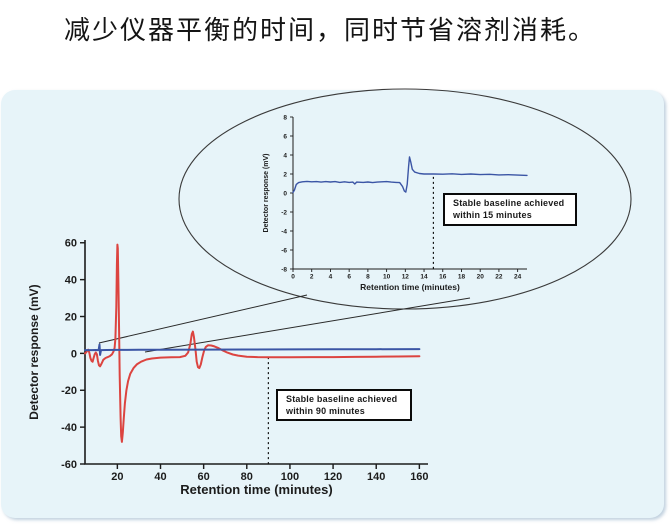  What do you see at coordinates (34, 351) in the screenshot?
I see `main-chart-ylabel: Detector response (mV)` at bounding box center [34, 351].